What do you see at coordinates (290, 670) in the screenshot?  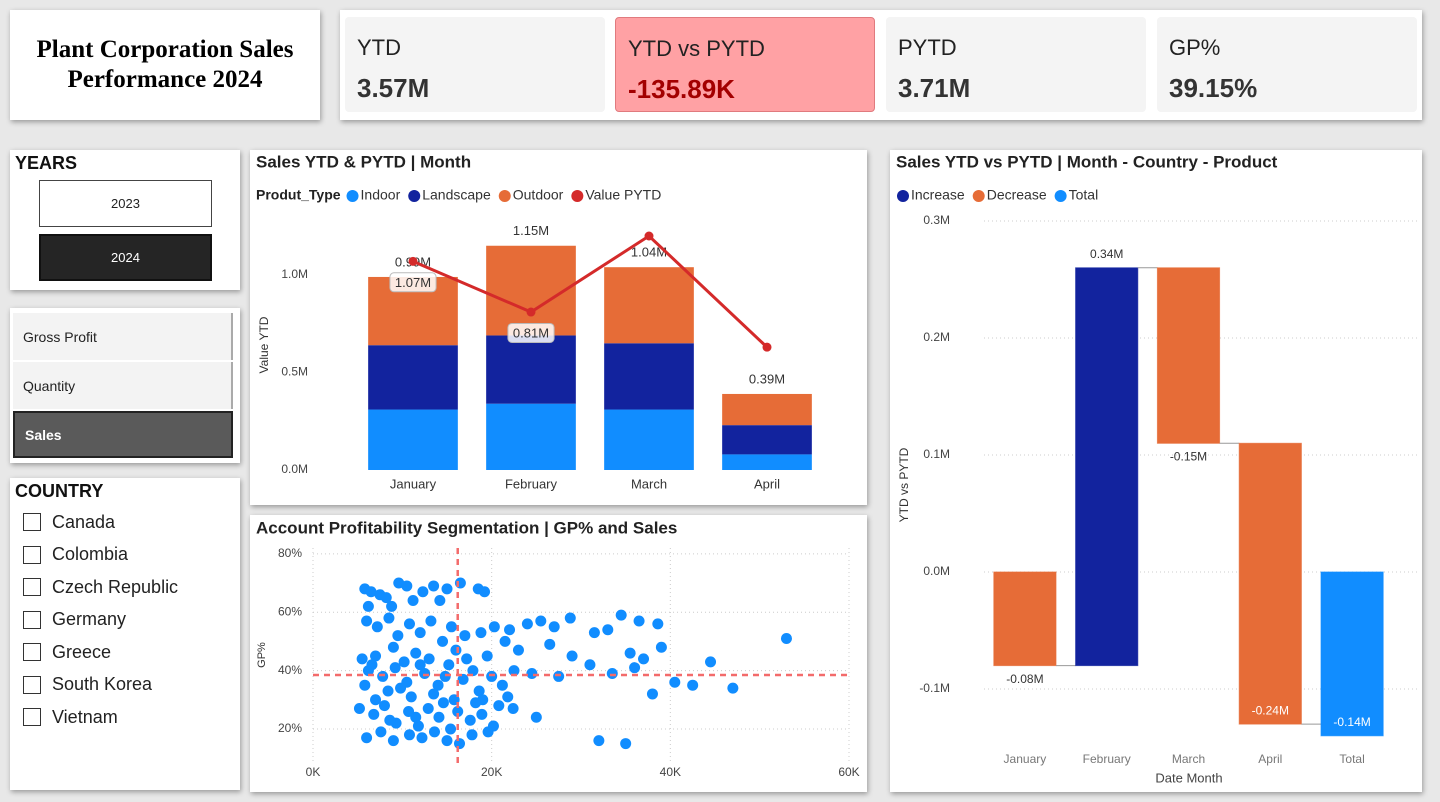 I see `y-tick-label: 40%` at bounding box center [290, 670].